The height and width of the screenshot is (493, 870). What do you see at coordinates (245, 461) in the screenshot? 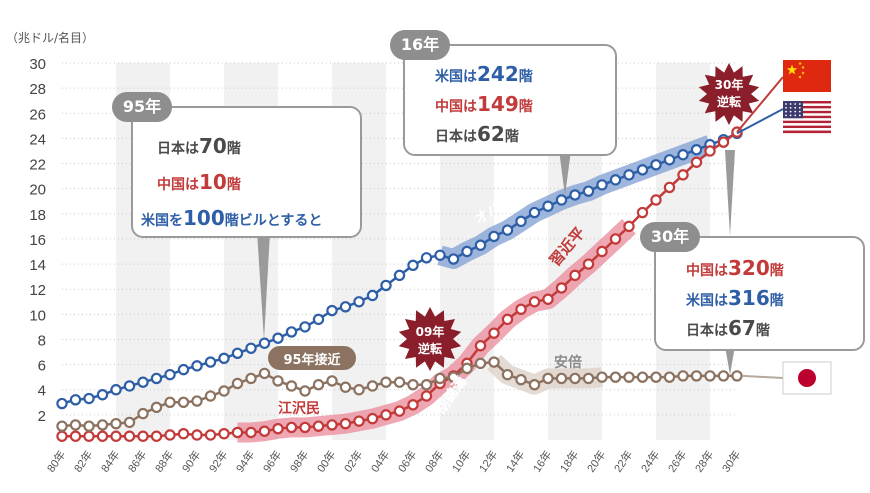
I see `x-tick-label: 94年` at bounding box center [245, 461].